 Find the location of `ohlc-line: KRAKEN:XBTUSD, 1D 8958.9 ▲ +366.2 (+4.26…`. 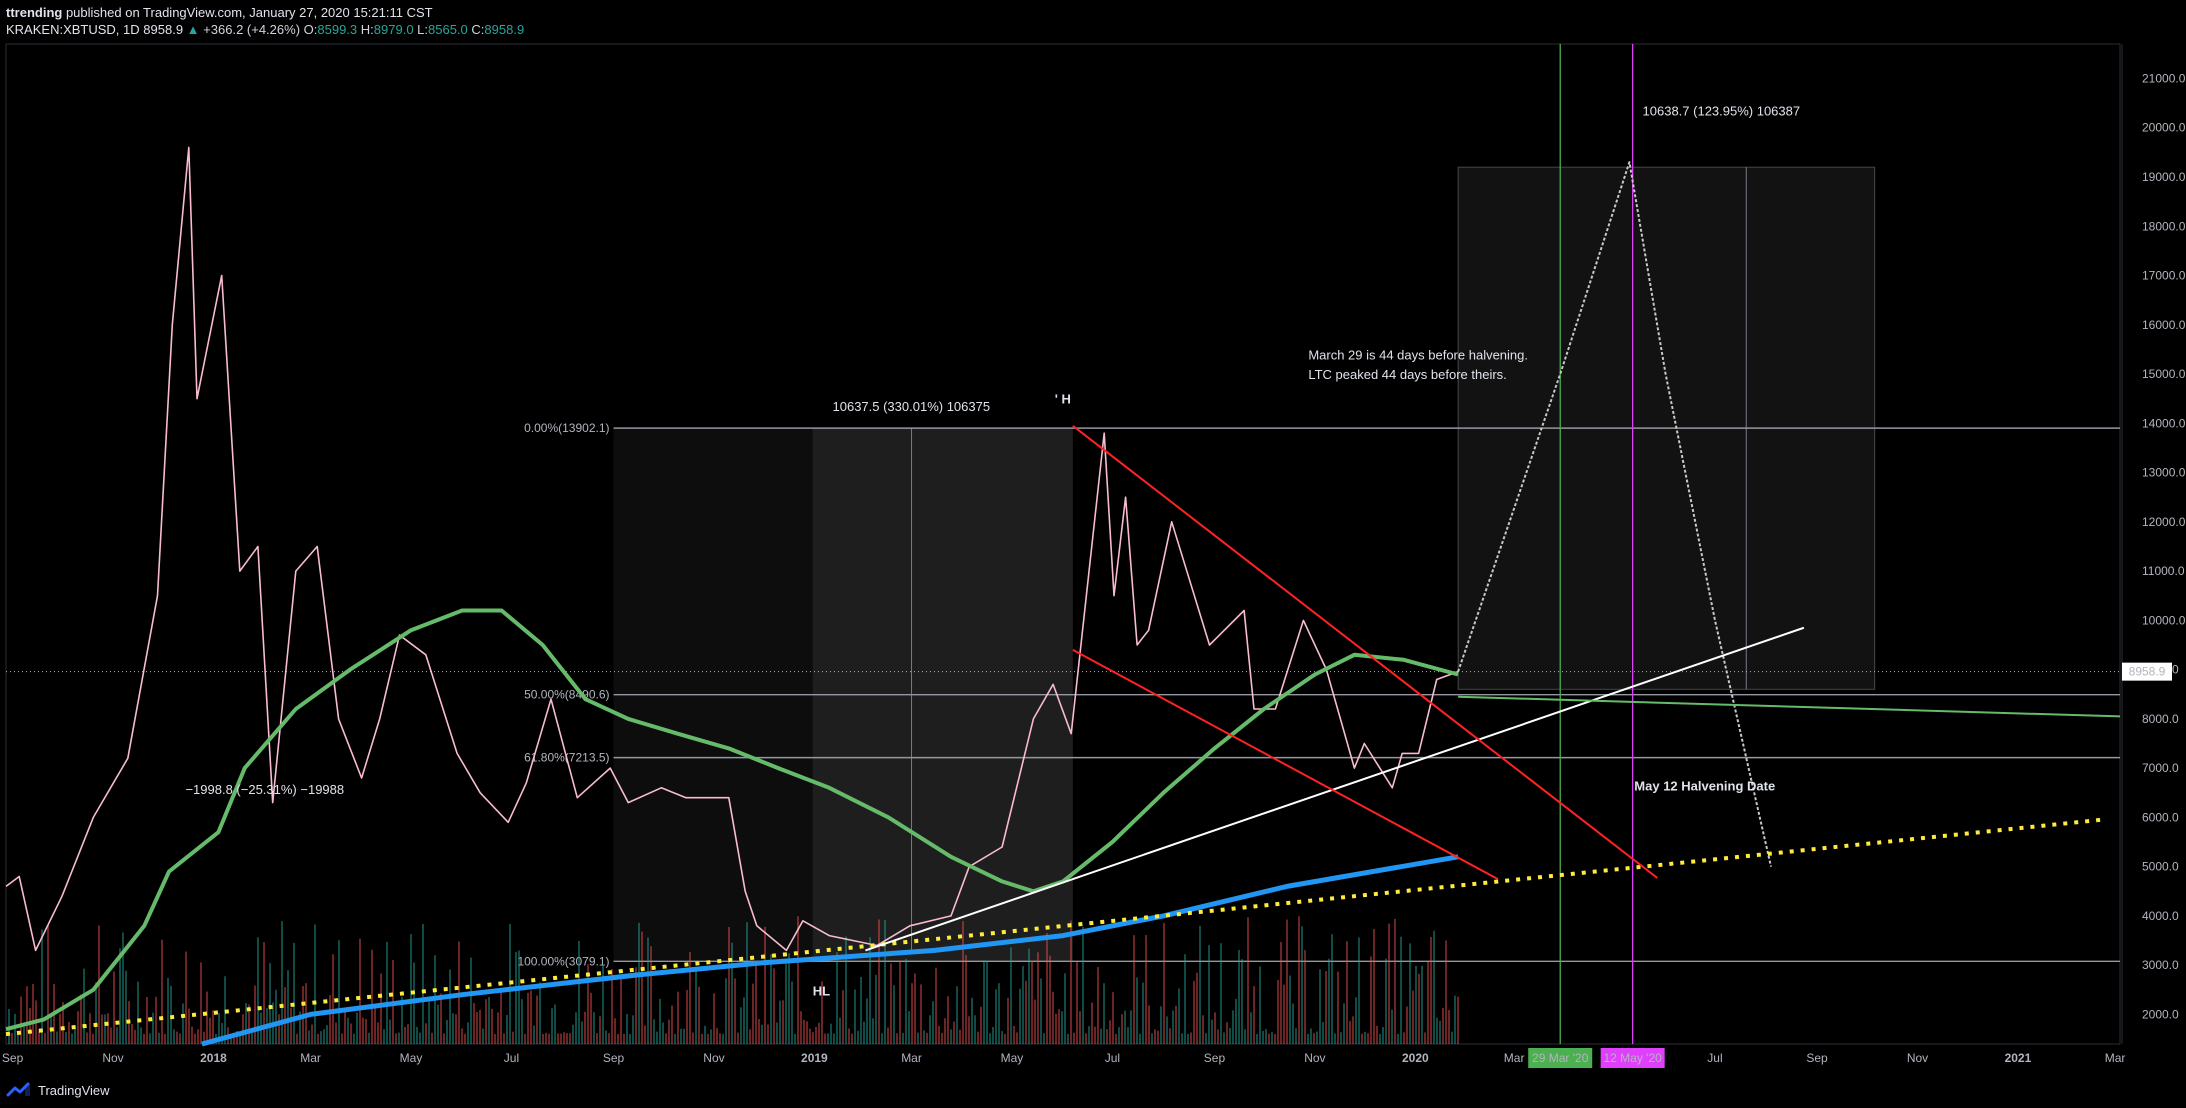

ohlc-line: KRAKEN:XBTUSD, 1D 8958.9 ▲ +366.2 (+4.26… is located at coordinates (265, 29).